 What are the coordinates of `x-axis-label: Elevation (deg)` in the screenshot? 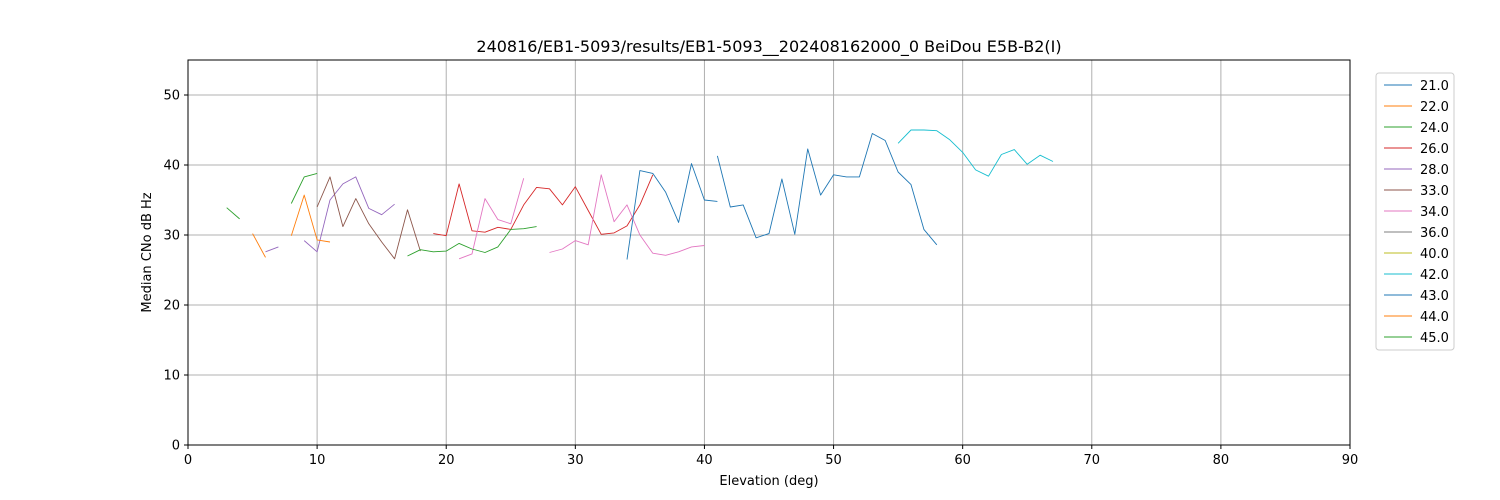 It's located at (768, 481).